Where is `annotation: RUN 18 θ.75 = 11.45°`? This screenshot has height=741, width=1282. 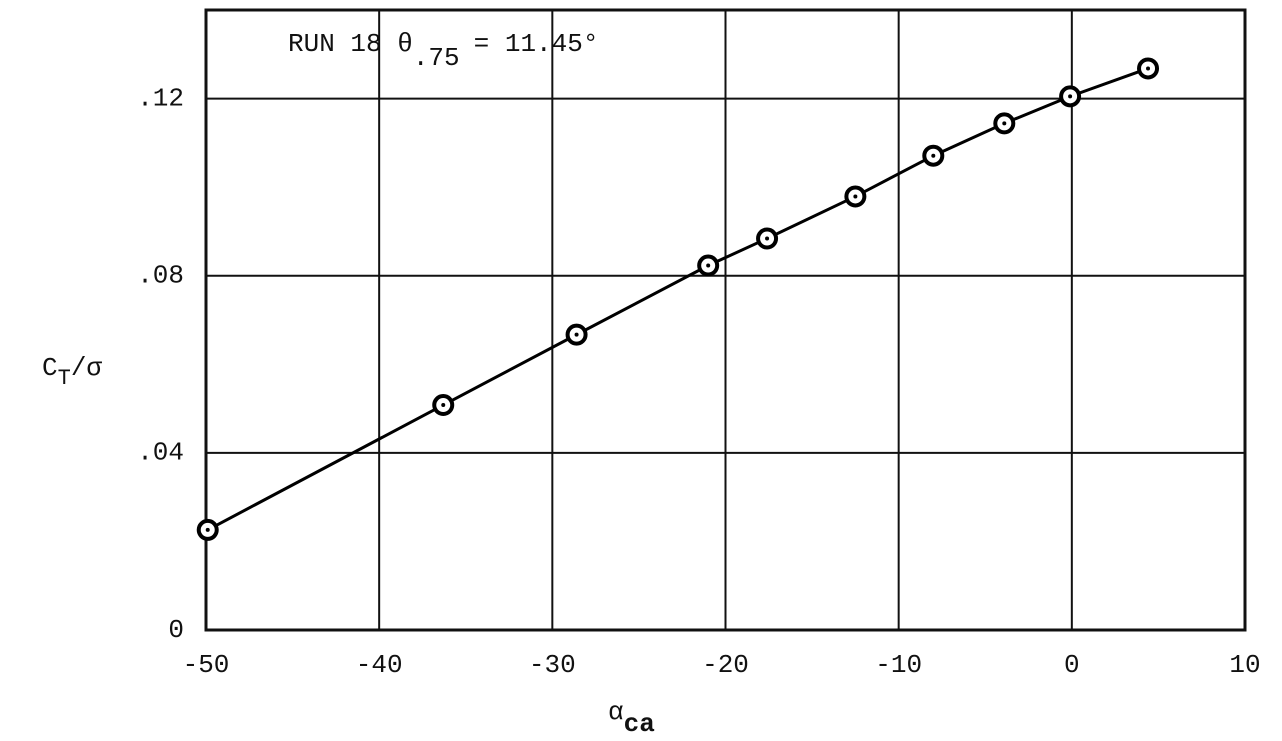 annotation: RUN 18 θ.75 = 11.45° is located at coordinates (443, 51).